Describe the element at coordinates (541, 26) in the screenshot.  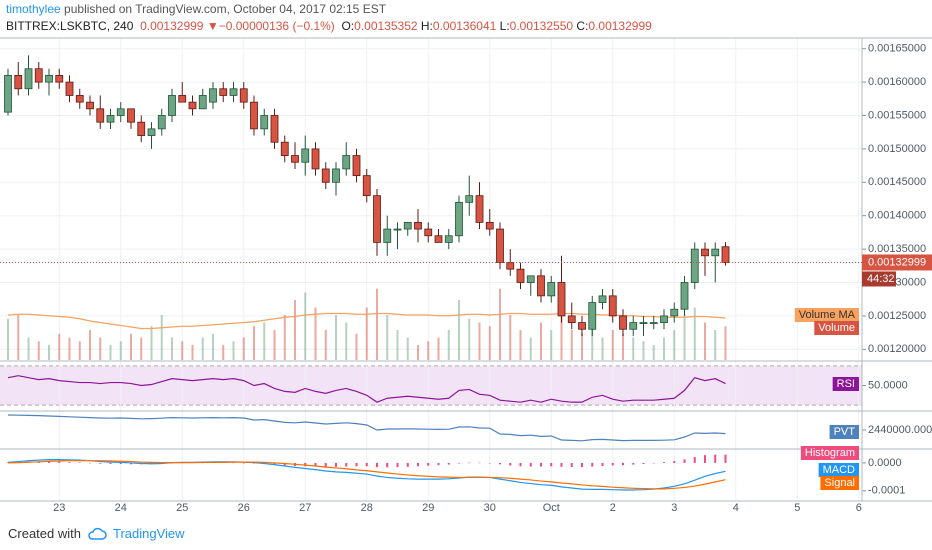
I see `l-value: 0.00132550` at that location.